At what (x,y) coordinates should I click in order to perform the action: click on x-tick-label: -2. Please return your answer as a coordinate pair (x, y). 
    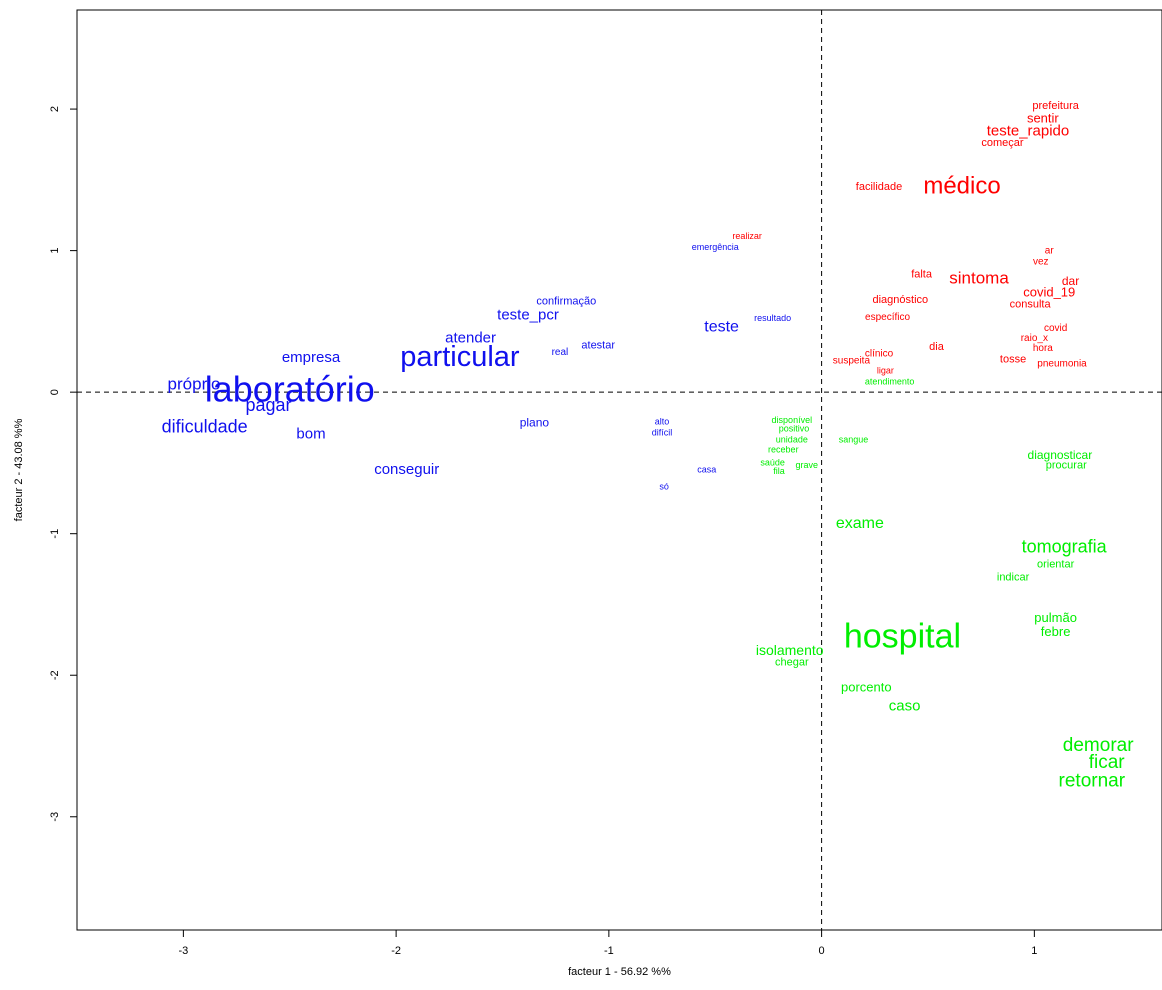
    Looking at the image, I should click on (396, 951).